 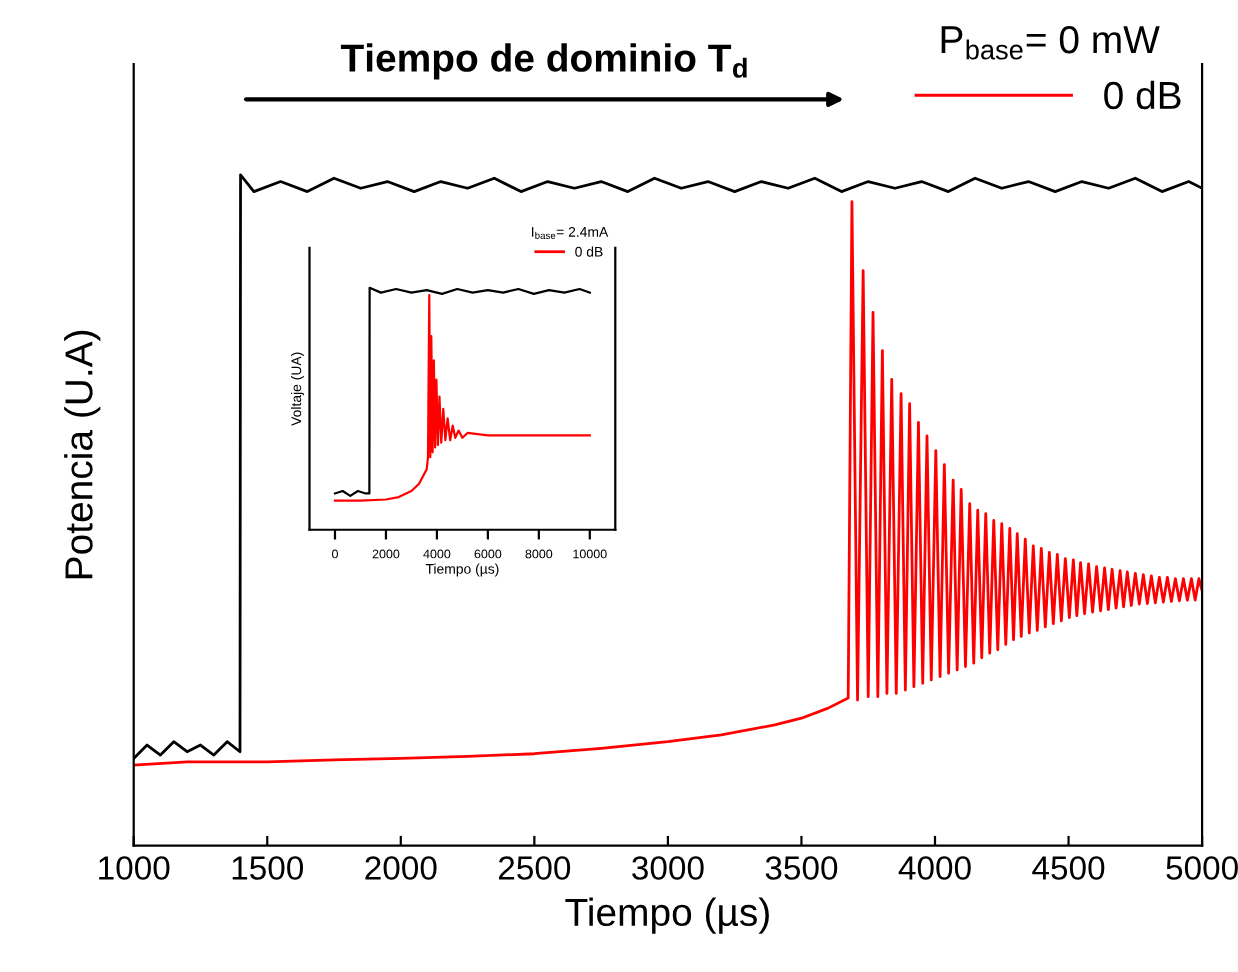 What do you see at coordinates (1050, 42) in the screenshot?
I see `legend-title: P$_{base}$= 0 mW` at bounding box center [1050, 42].